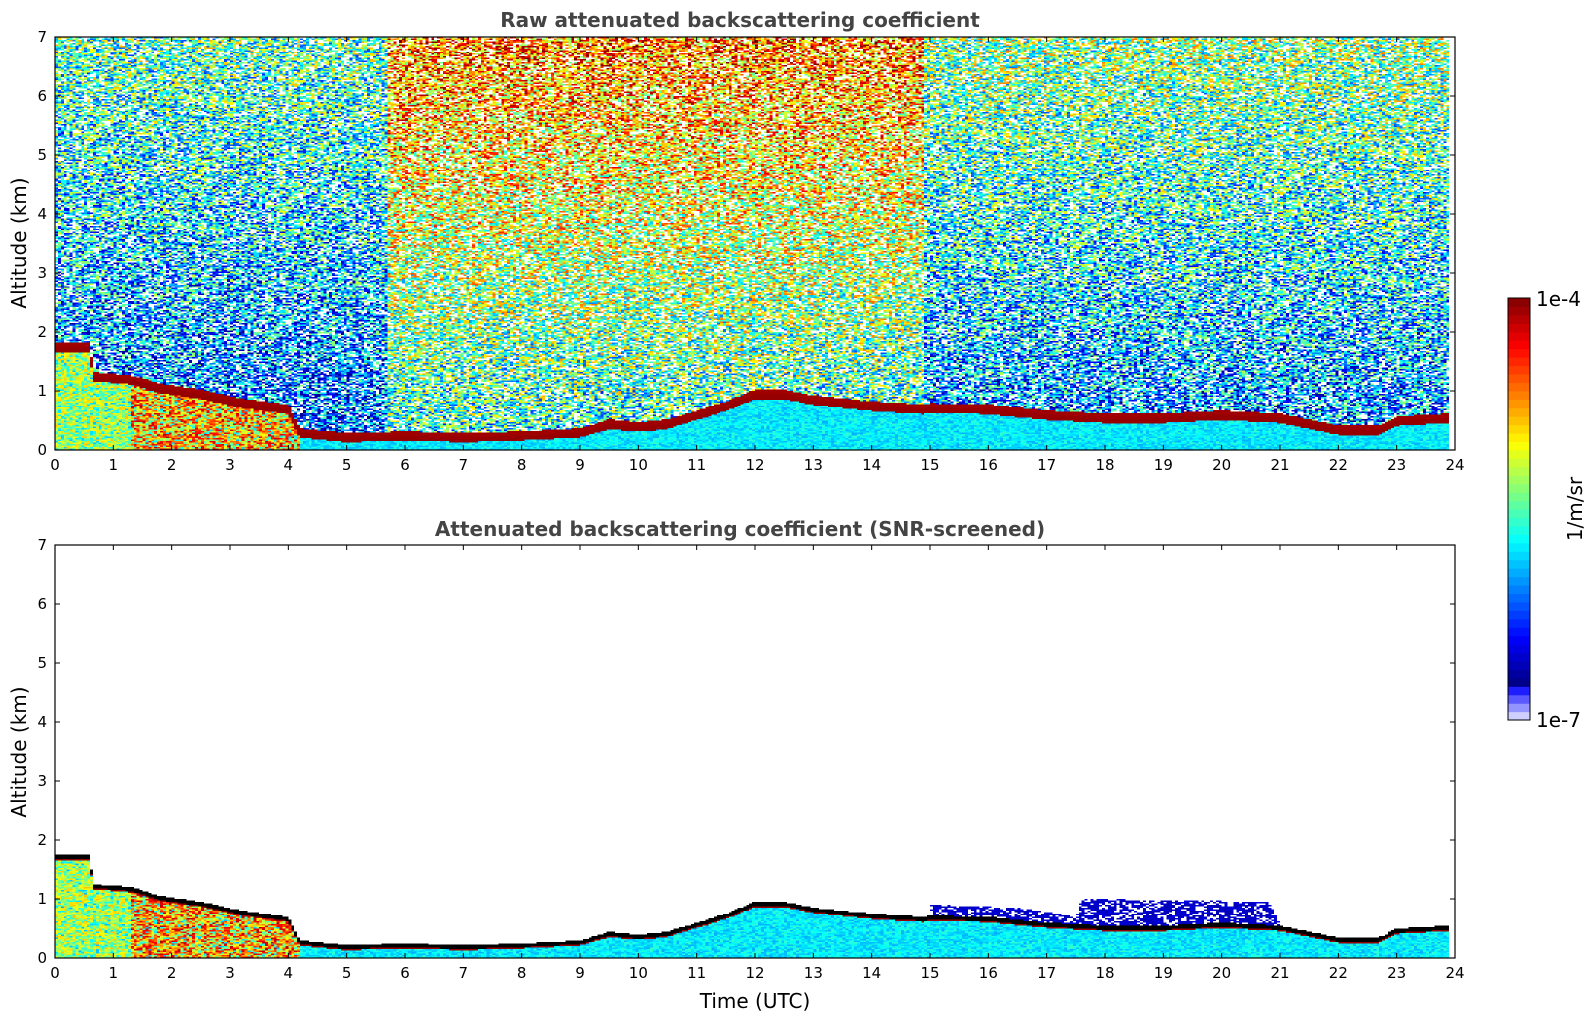 The width and height of the screenshot is (1595, 1020). I want to click on screened-x-tick-label: 9, so click(580, 973).